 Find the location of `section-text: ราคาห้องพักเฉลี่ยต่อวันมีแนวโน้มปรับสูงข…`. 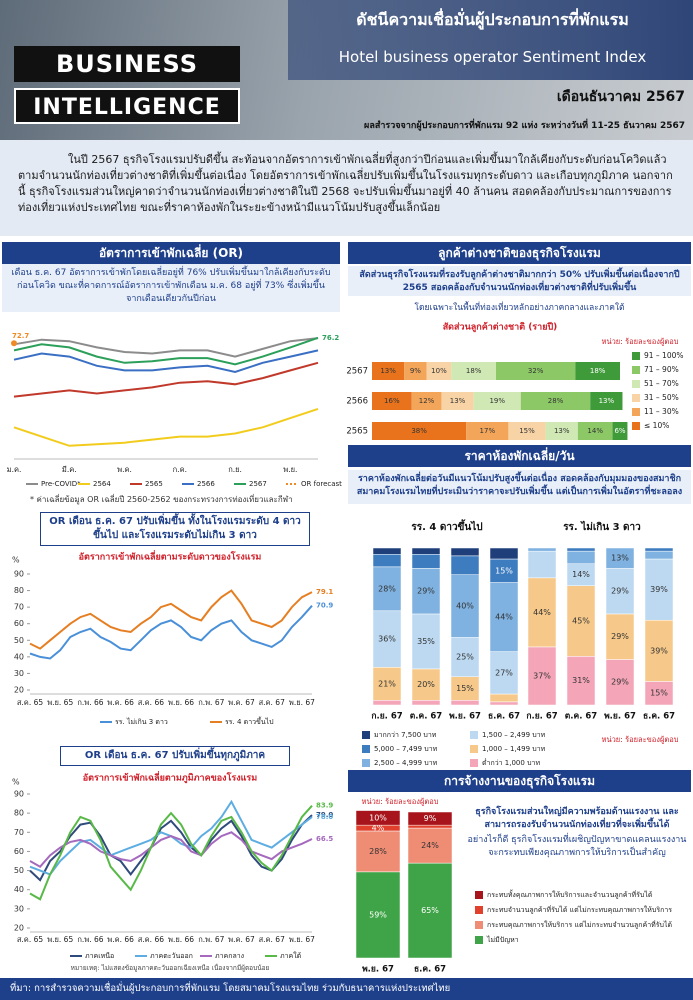

section-text: ราคาห้องพักเฉลี่ยต่อวันมีแนวโน้มปรับสูงข… is located at coordinates (519, 487).